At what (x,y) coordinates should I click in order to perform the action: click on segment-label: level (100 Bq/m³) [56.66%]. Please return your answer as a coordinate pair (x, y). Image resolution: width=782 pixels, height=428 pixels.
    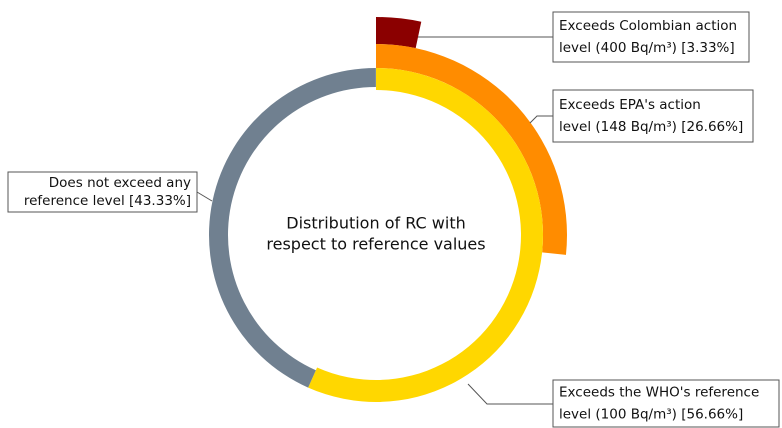
    Looking at the image, I should click on (651, 415).